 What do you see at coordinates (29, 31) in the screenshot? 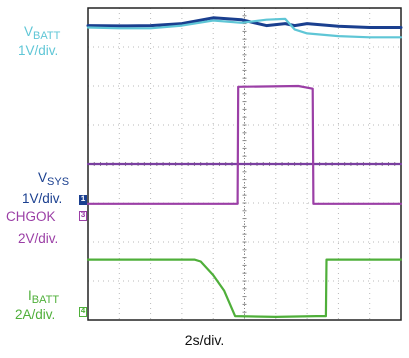
I see `vbatt-label-main: V` at bounding box center [29, 31].